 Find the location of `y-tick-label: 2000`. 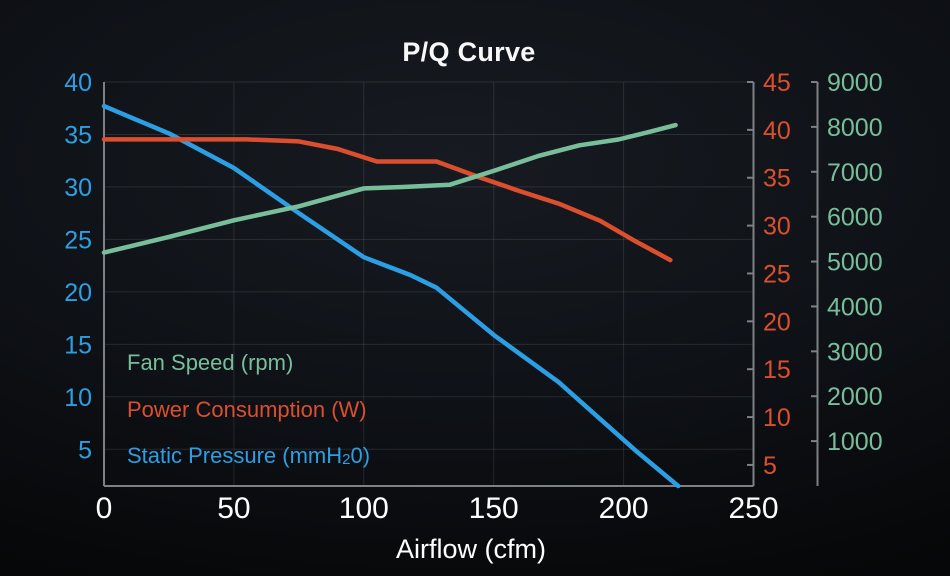

y-tick-label: 2000 is located at coordinates (855, 397).